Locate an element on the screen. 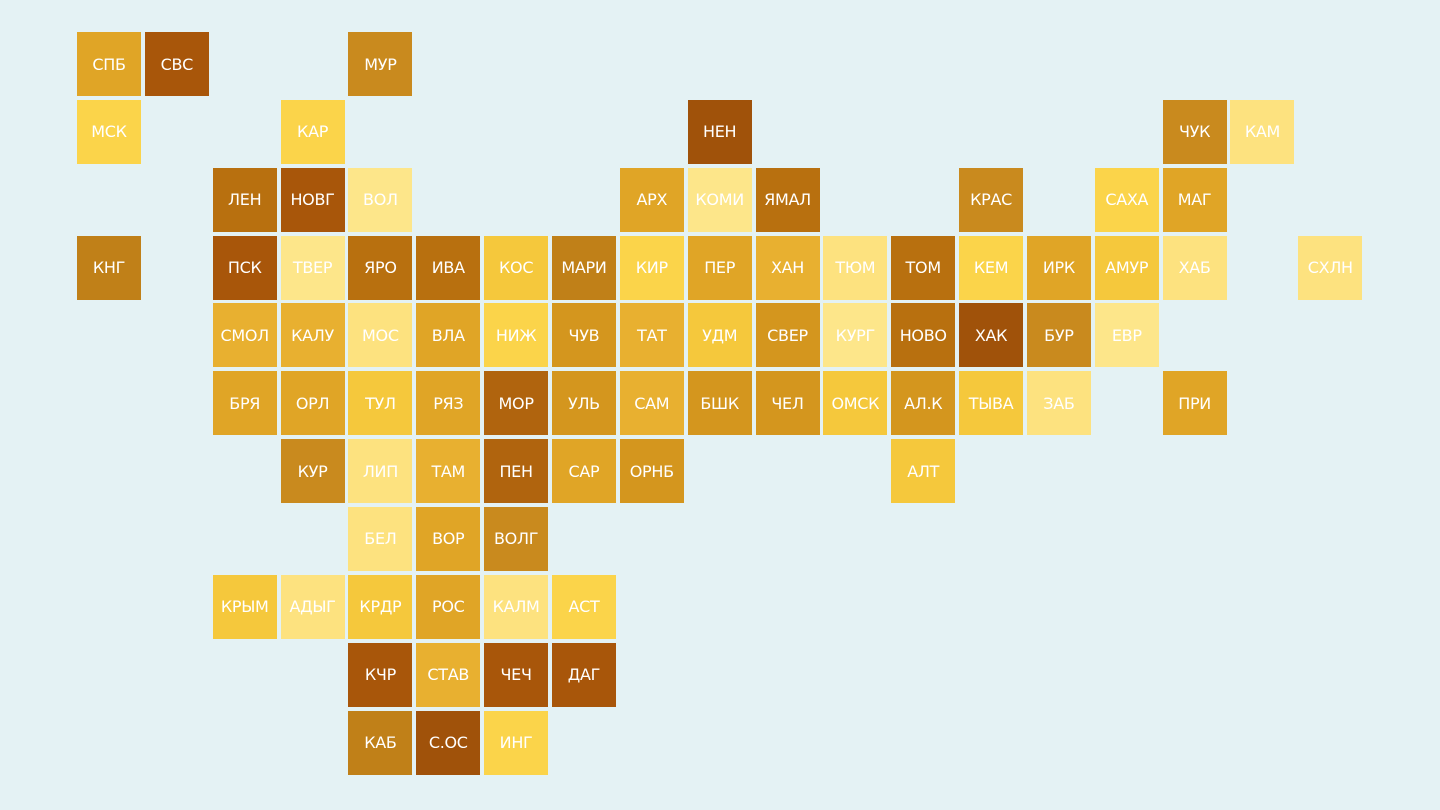  region-tile: ЧЕЧ is located at coordinates (516, 674).